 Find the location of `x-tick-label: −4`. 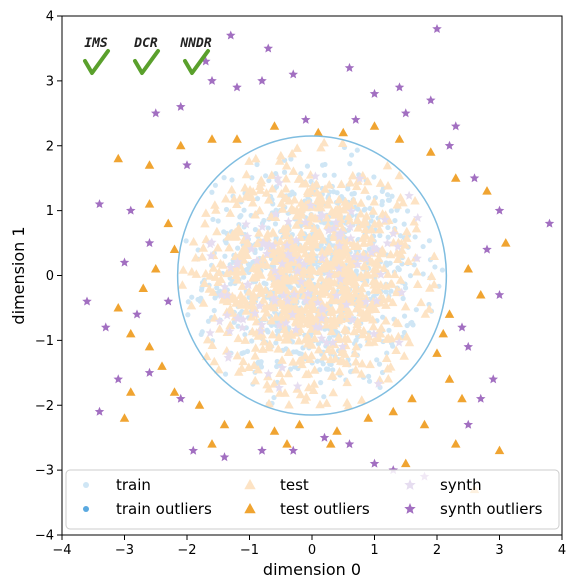

x-tick-label: −4 is located at coordinates (61, 550).